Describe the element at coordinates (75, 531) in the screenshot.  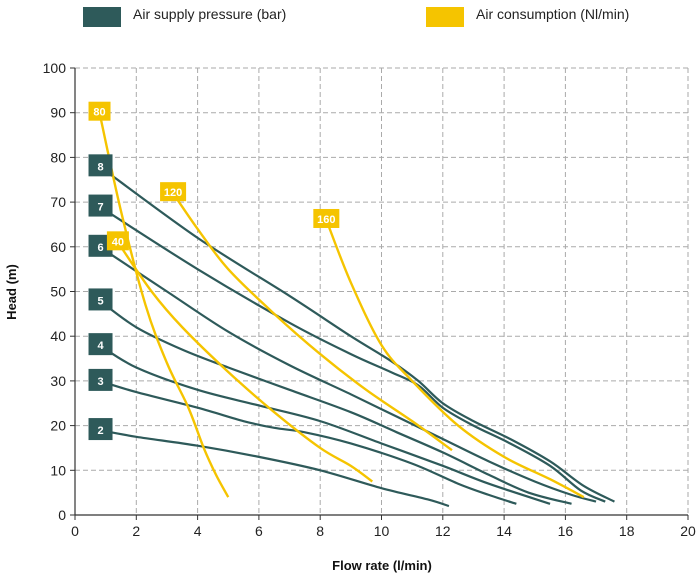
I see `x-tick-label: 0` at that location.